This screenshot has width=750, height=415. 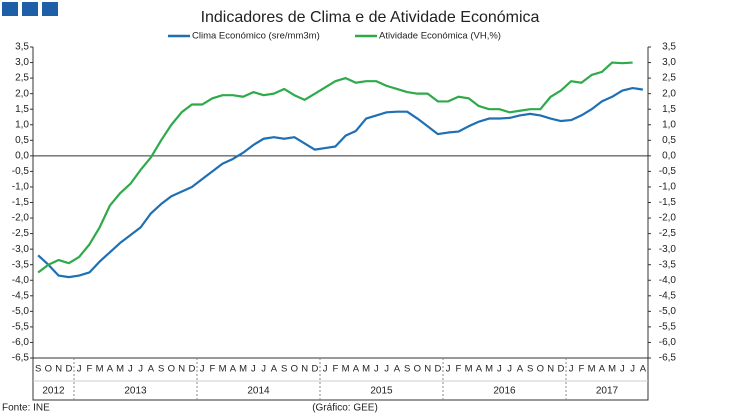 I want to click on y2-tick-label: -1,0, so click(x=668, y=187).